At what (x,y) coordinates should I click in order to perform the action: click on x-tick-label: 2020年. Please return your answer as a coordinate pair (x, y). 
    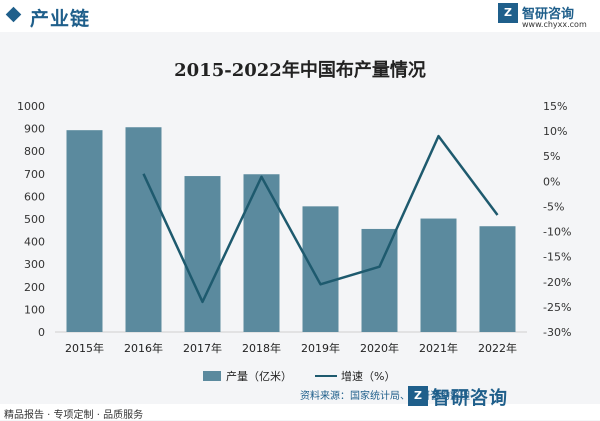
    Looking at the image, I should click on (379, 348).